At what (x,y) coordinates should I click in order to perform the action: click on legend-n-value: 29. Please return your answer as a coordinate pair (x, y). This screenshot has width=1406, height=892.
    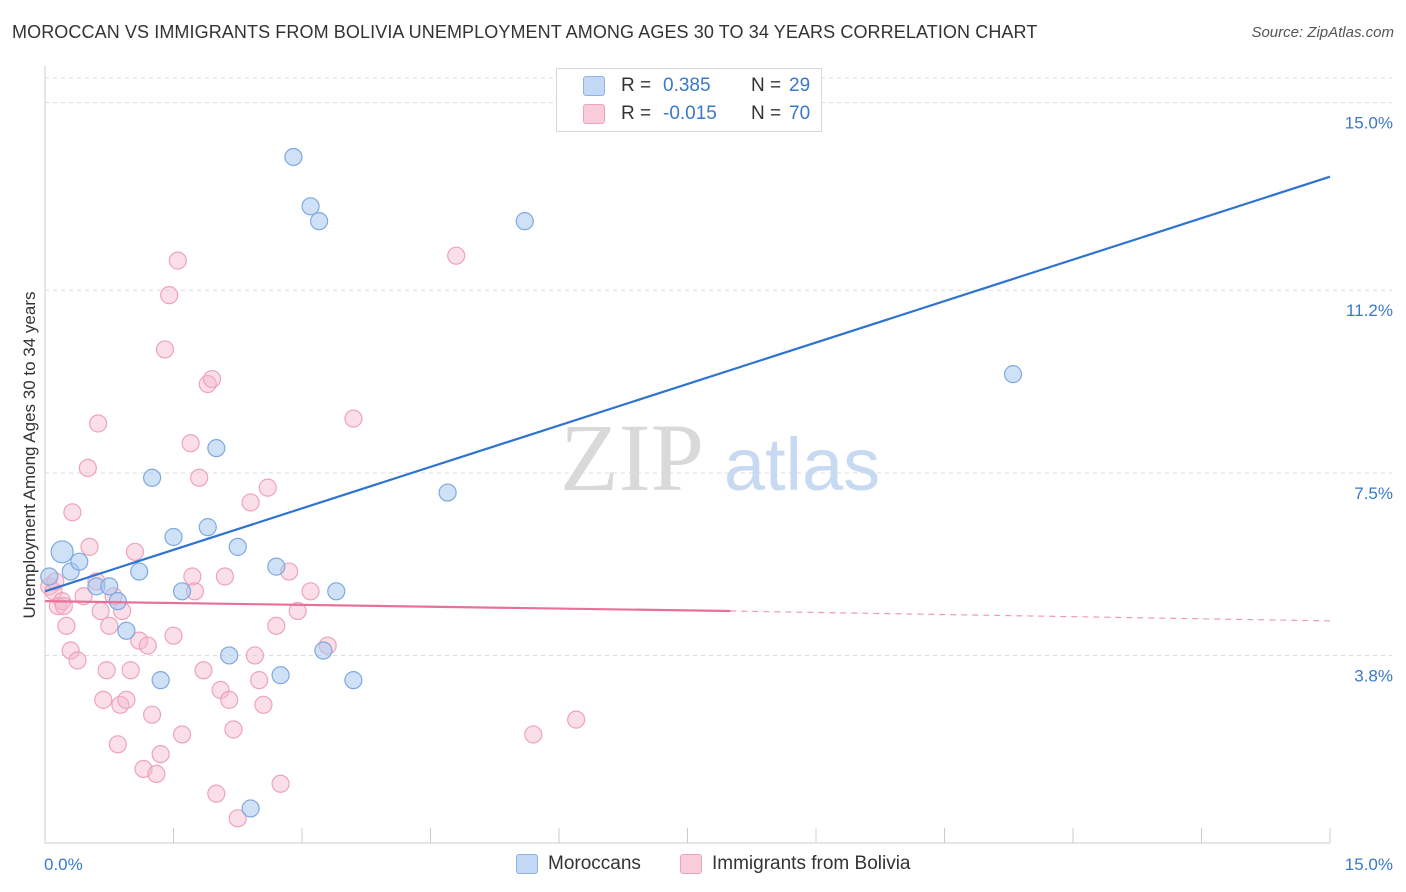
    Looking at the image, I should click on (800, 85).